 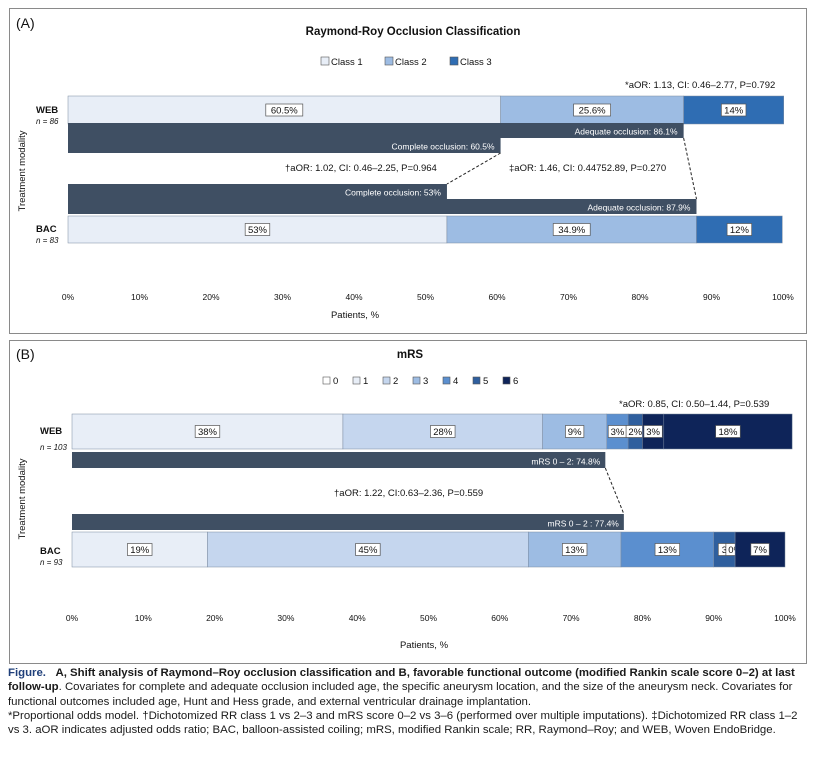 What do you see at coordinates (783, 297) in the screenshot?
I see `x-tick-a-10: 100%` at bounding box center [783, 297].